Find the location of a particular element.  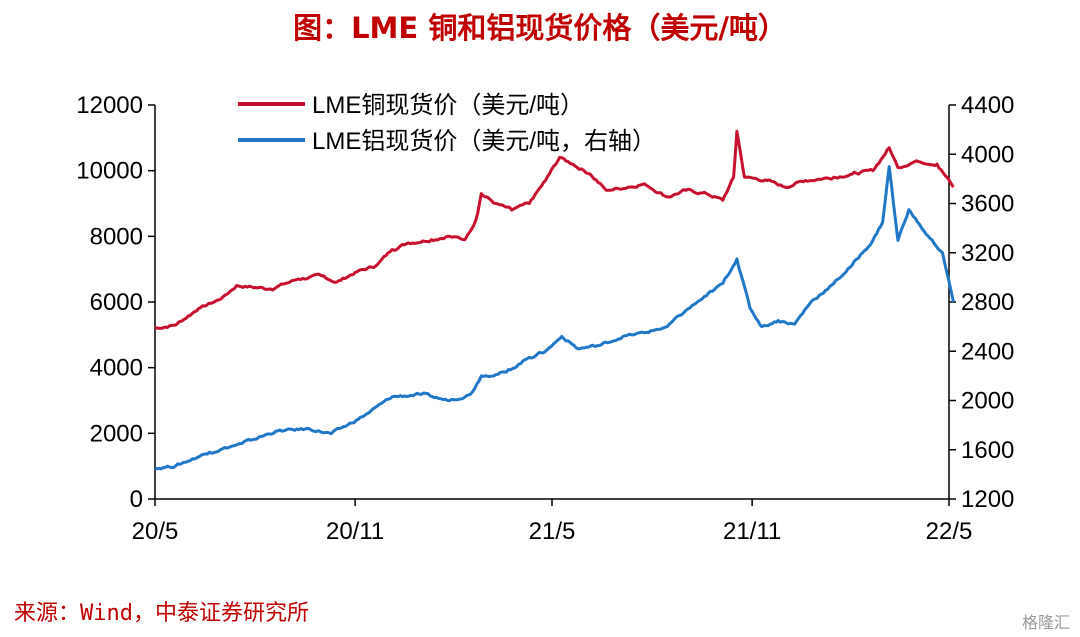

right-tick-label: 1200 is located at coordinates (987, 499).